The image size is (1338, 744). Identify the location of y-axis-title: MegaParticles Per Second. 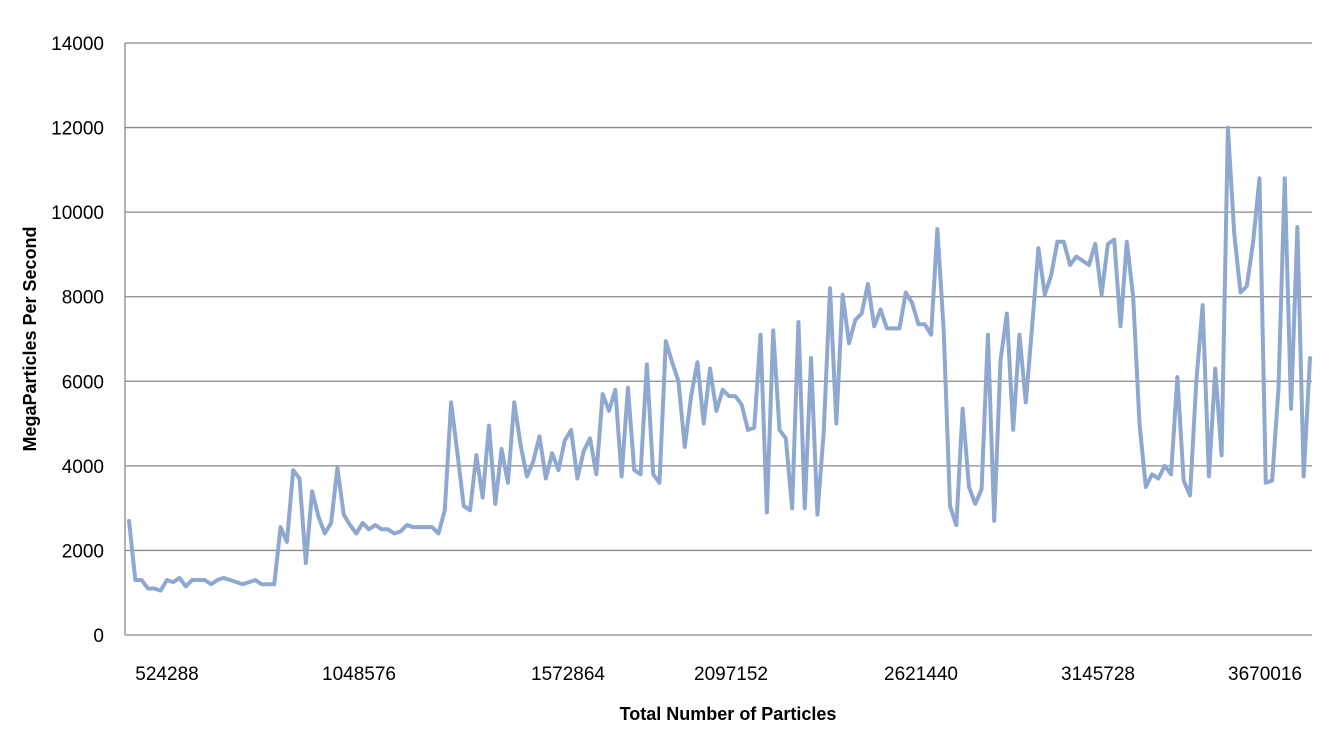
(30, 338).